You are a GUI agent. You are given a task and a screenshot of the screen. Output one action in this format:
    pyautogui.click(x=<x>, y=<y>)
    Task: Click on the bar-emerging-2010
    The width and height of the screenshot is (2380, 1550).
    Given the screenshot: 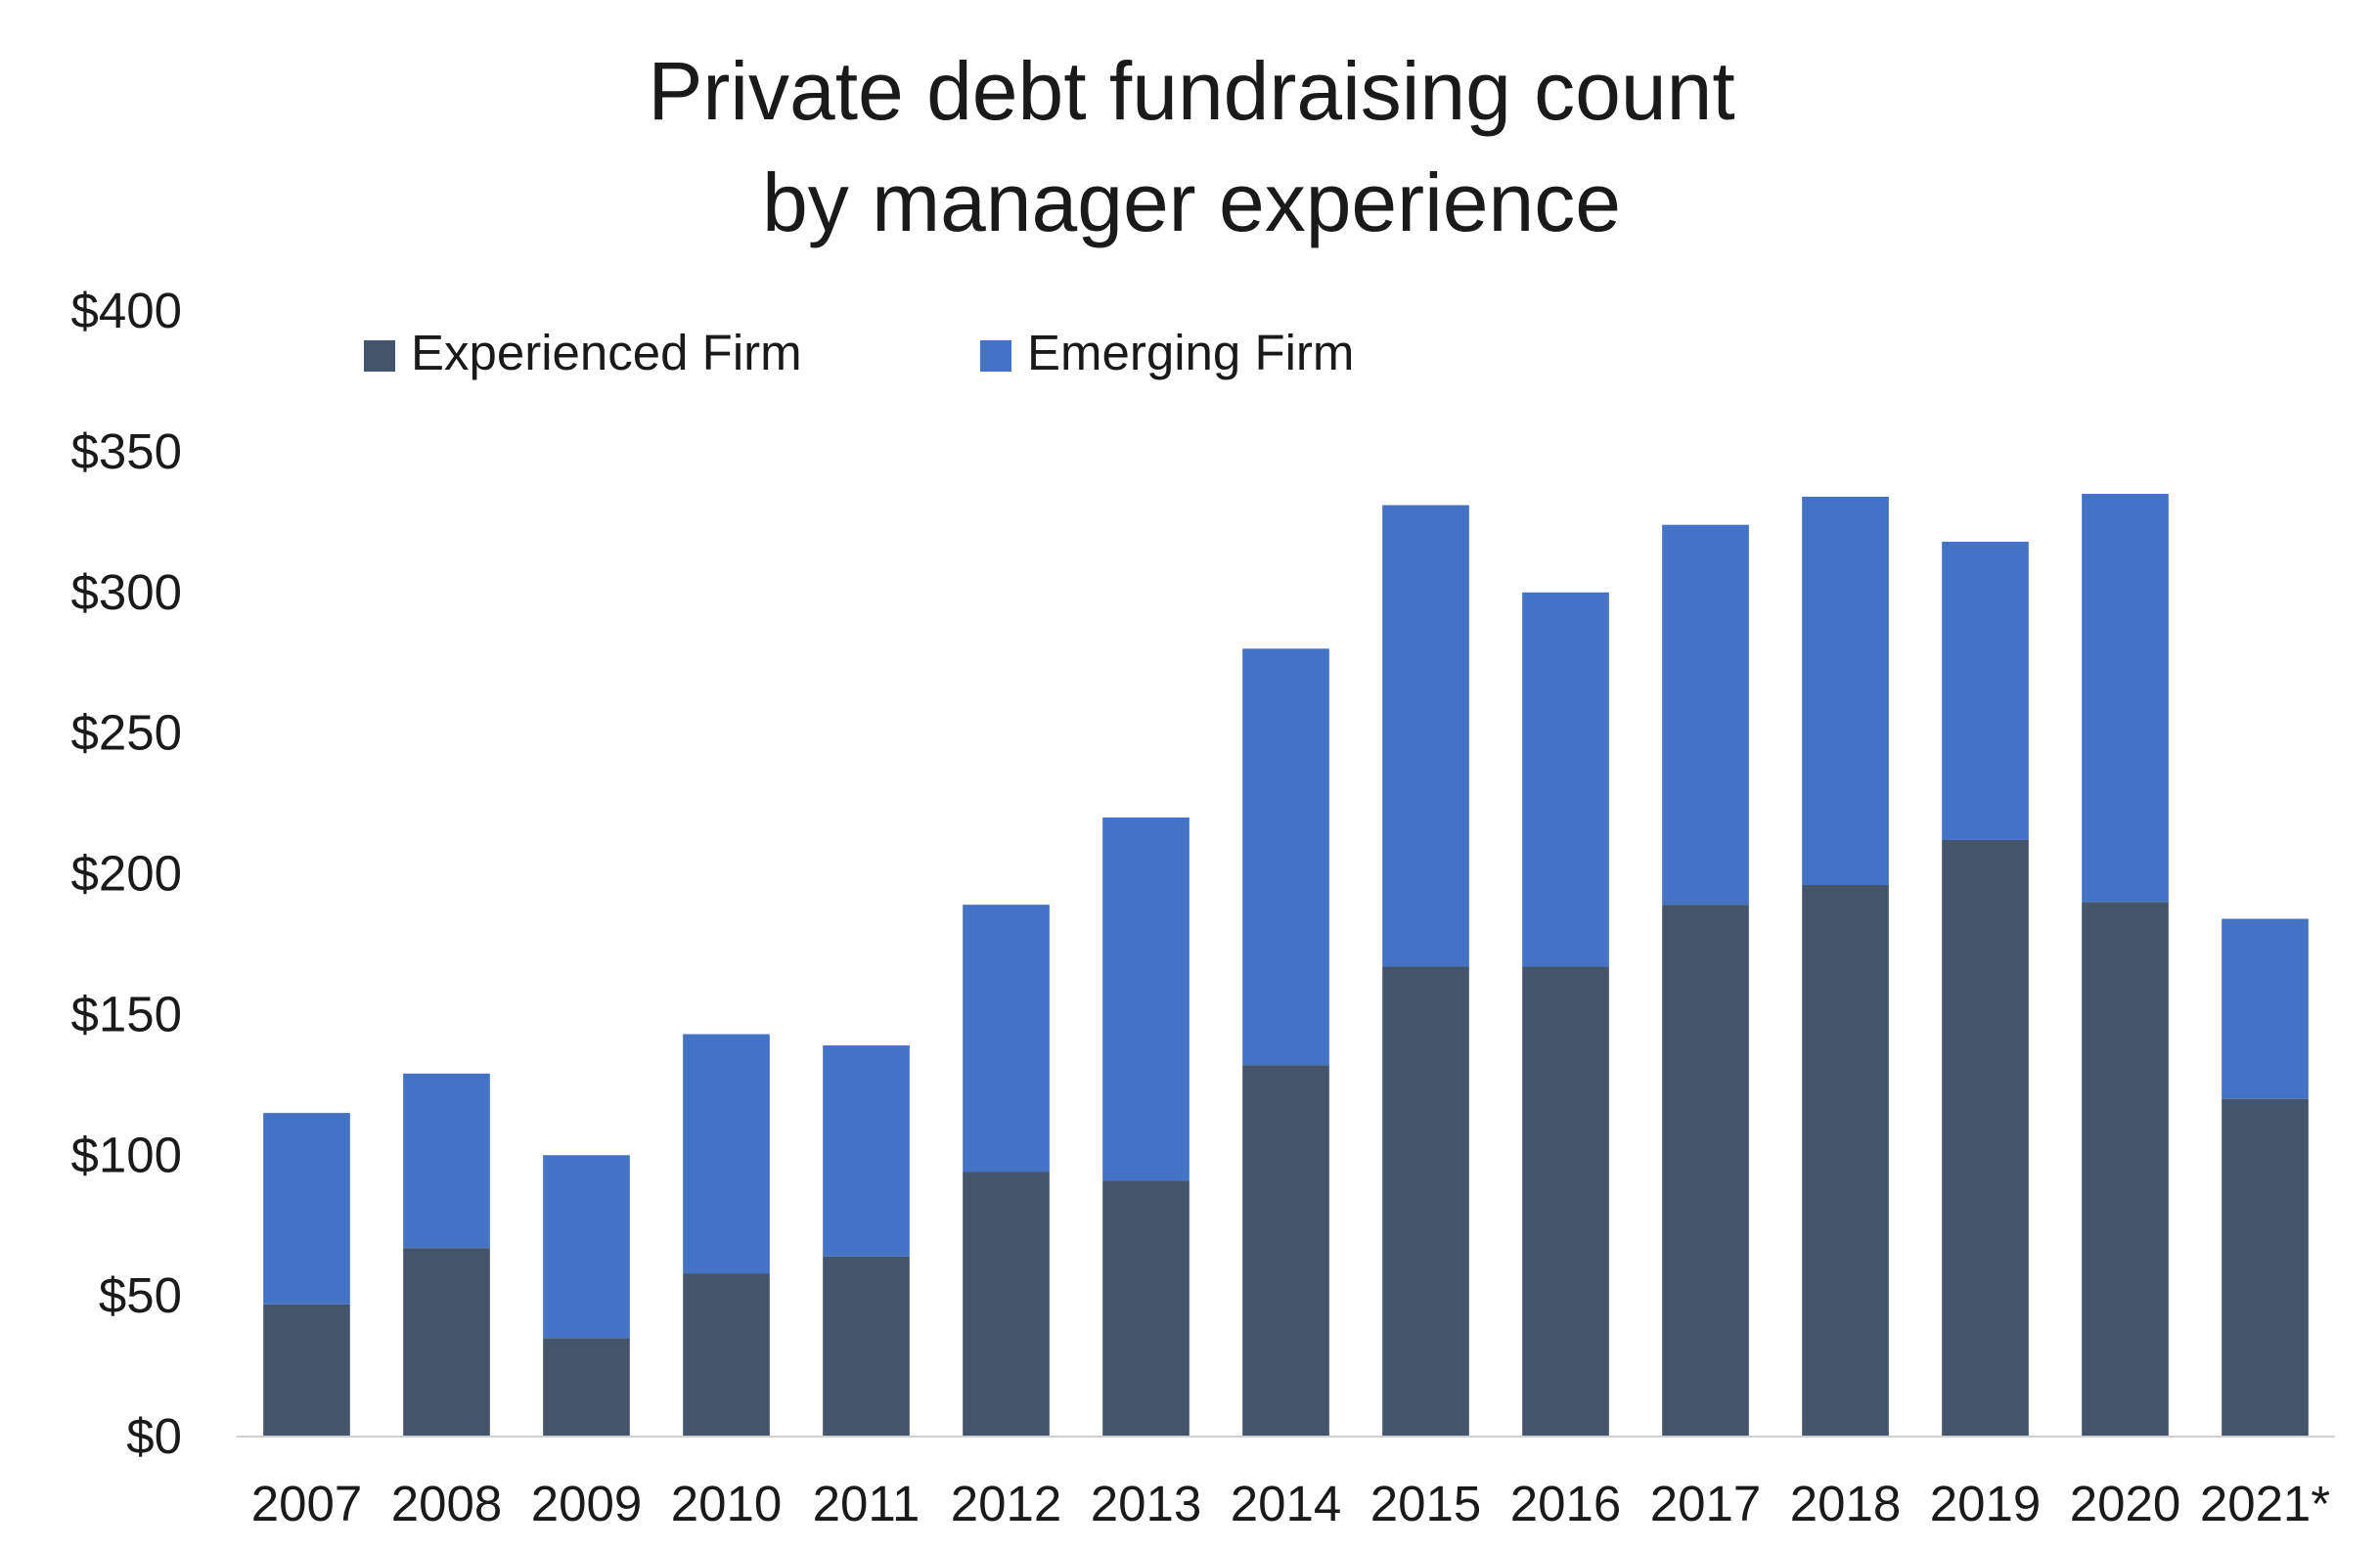 What is the action you would take?
    pyautogui.click(x=726, y=1154)
    